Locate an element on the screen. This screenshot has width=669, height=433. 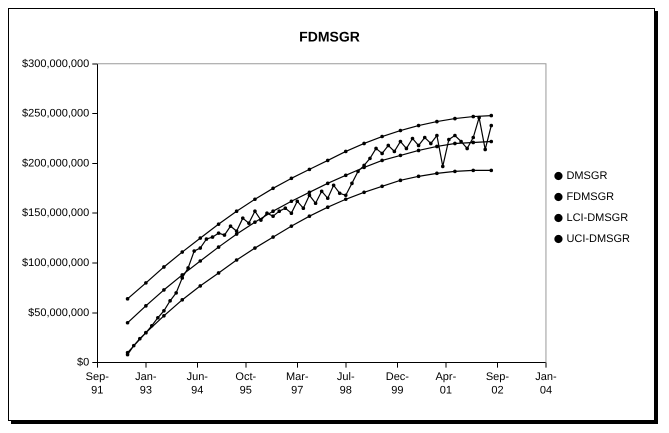
y-tick-label: $0 is located at coordinates (83, 362).